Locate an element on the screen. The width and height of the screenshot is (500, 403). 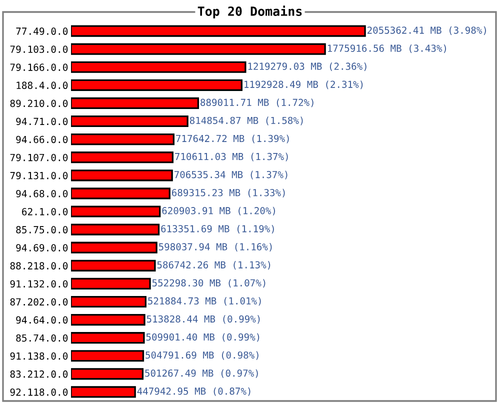
data-label: 447942.95 MB (0.87%) is located at coordinates (193, 391).